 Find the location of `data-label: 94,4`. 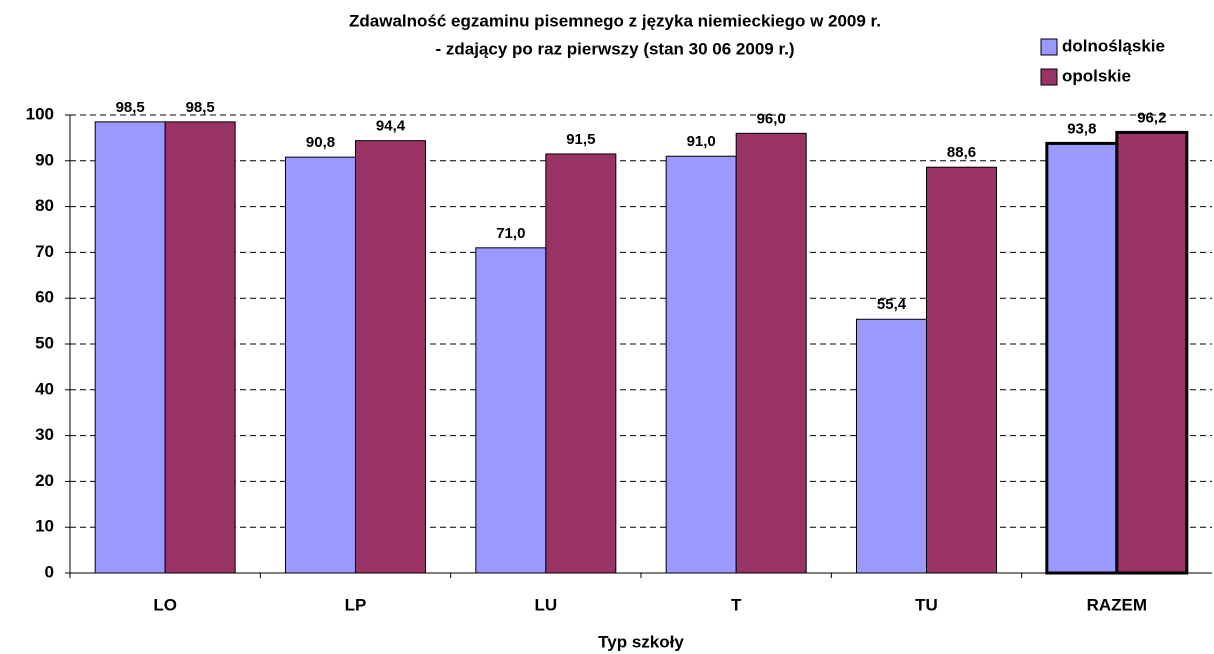

data-label: 94,4 is located at coordinates (391, 126).